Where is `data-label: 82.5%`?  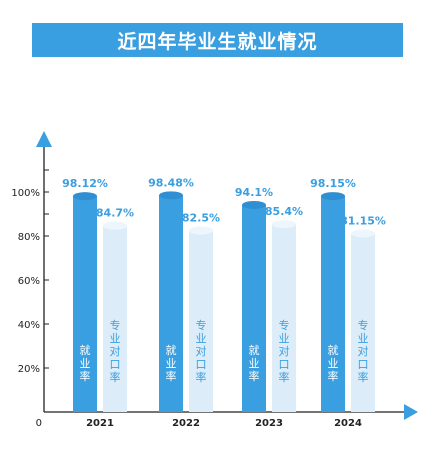 data-label: 82.5% is located at coordinates (201, 218).